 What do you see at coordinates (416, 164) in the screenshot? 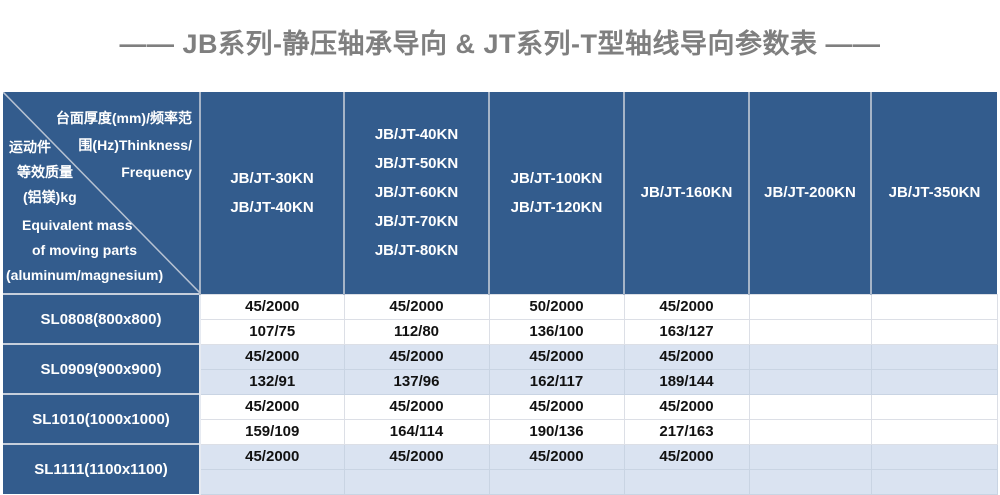
I see `column-header-line: JB/JT-50KN` at bounding box center [416, 164].